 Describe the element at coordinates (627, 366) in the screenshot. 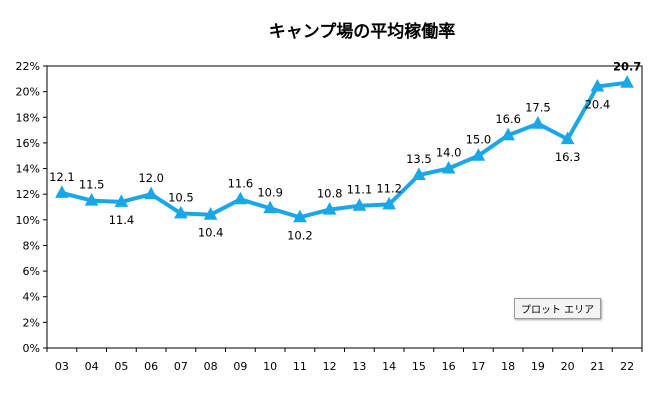

I see `x-tick-label: 22` at that location.